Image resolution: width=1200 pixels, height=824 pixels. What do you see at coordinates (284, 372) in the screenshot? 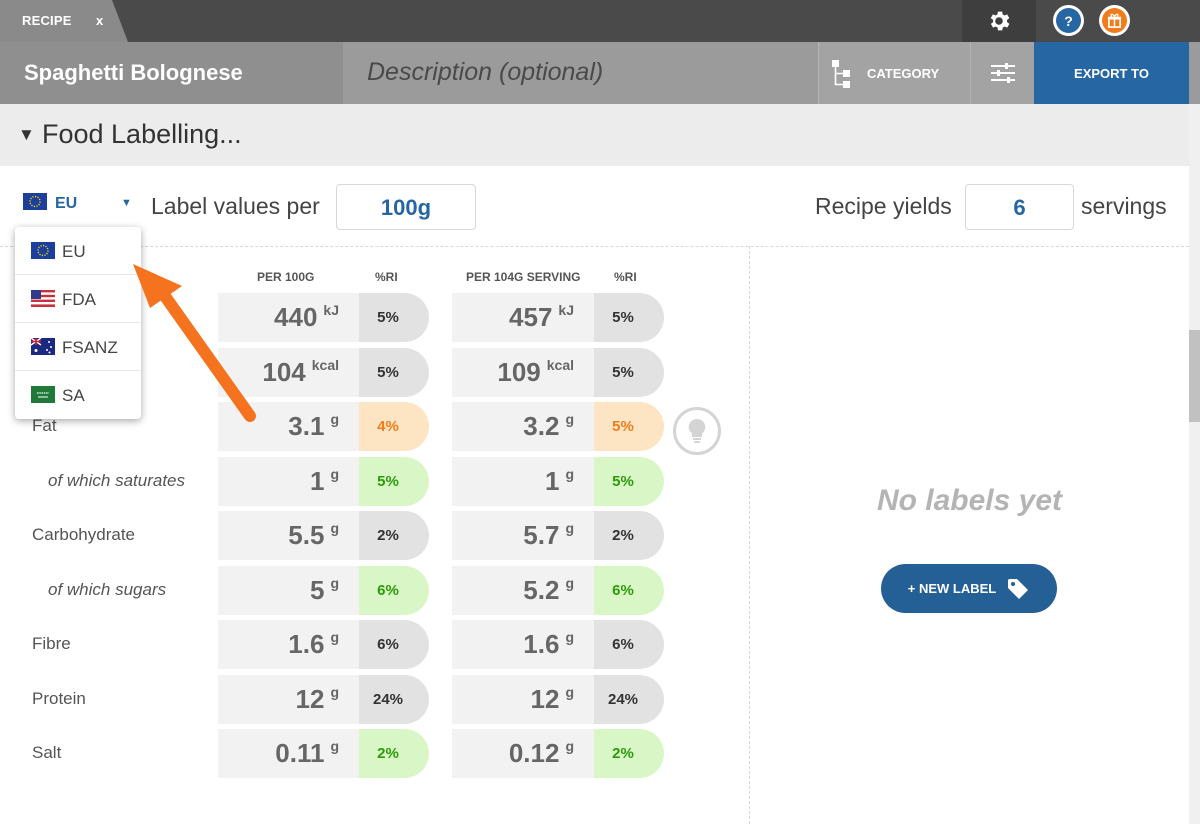
I see `value-number: 104` at bounding box center [284, 372].